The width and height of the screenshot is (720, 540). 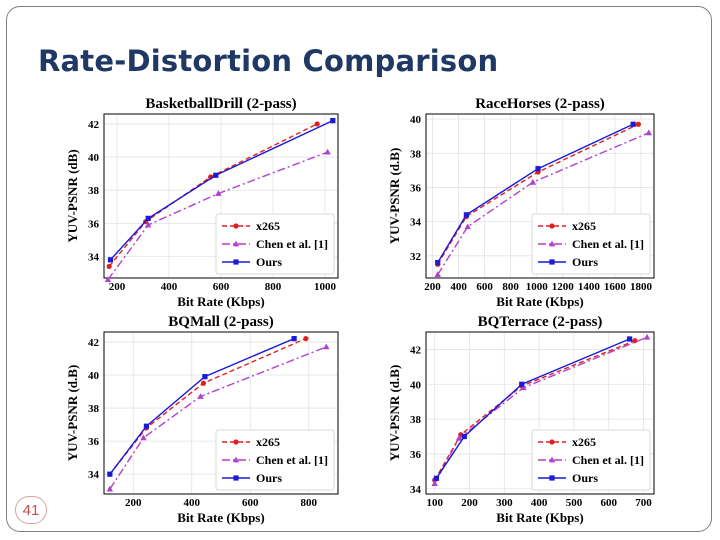 I want to click on x-tick-label: 1200, so click(x=563, y=287).